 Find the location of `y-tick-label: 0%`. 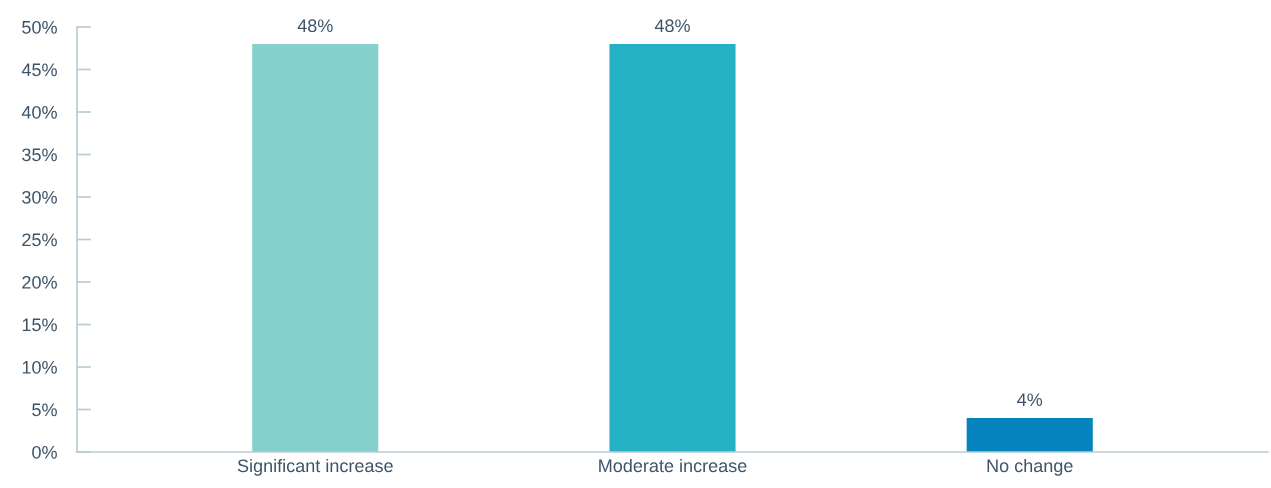

y-tick-label: 0% is located at coordinates (44, 452).